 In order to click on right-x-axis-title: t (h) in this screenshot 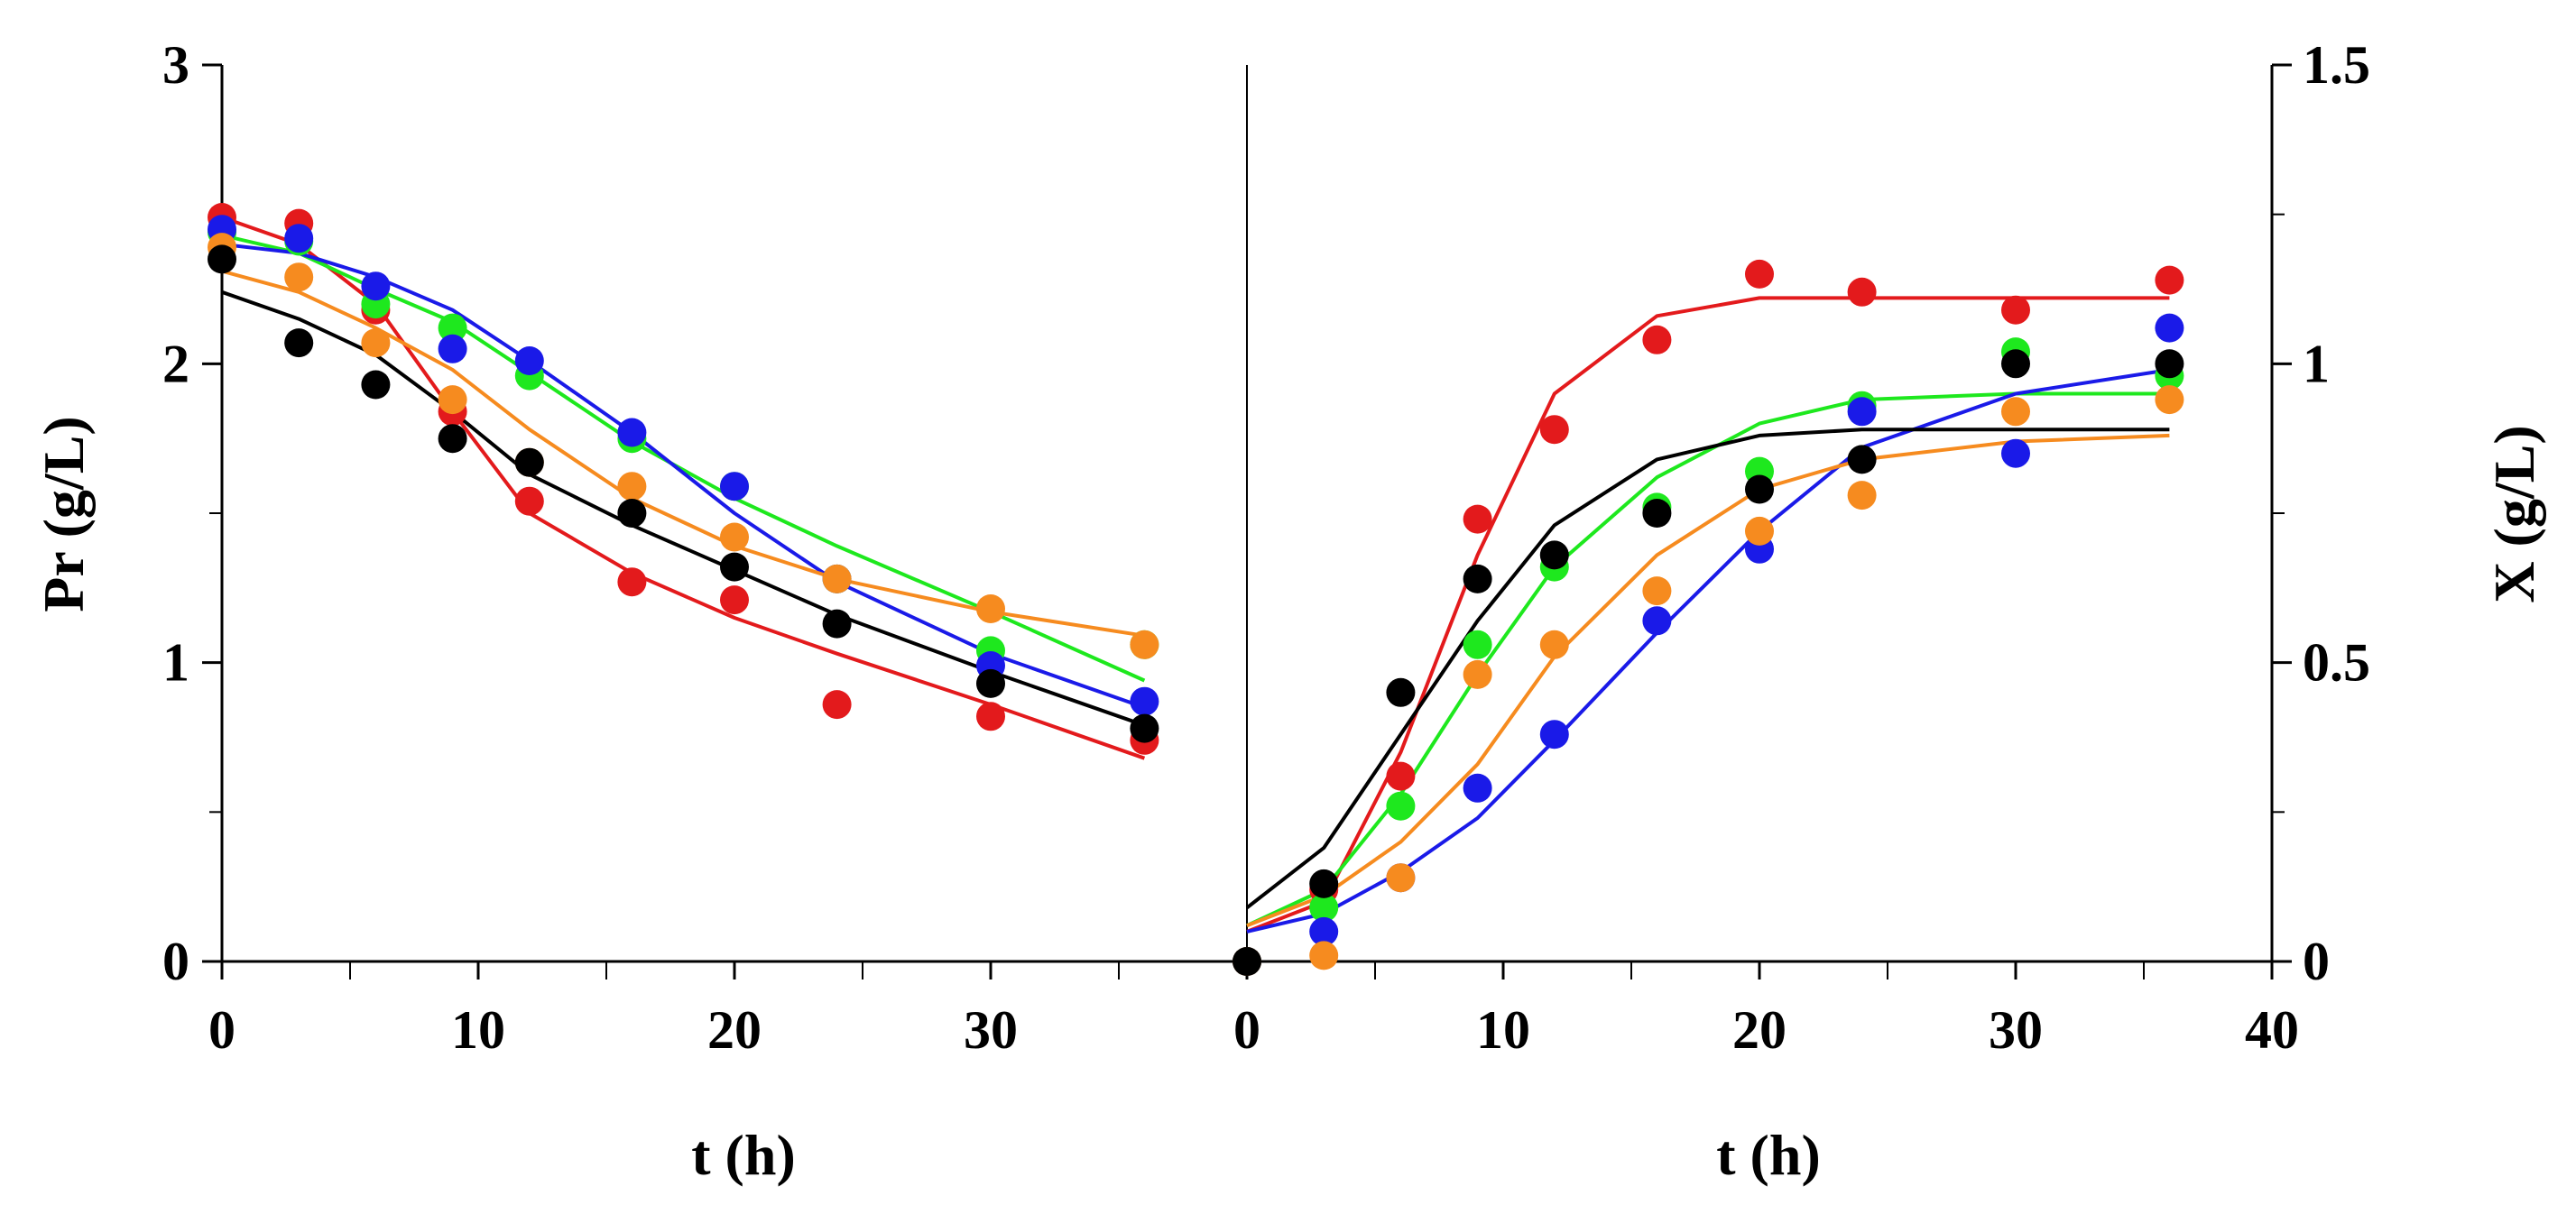, I will do `click(1768, 1155)`.